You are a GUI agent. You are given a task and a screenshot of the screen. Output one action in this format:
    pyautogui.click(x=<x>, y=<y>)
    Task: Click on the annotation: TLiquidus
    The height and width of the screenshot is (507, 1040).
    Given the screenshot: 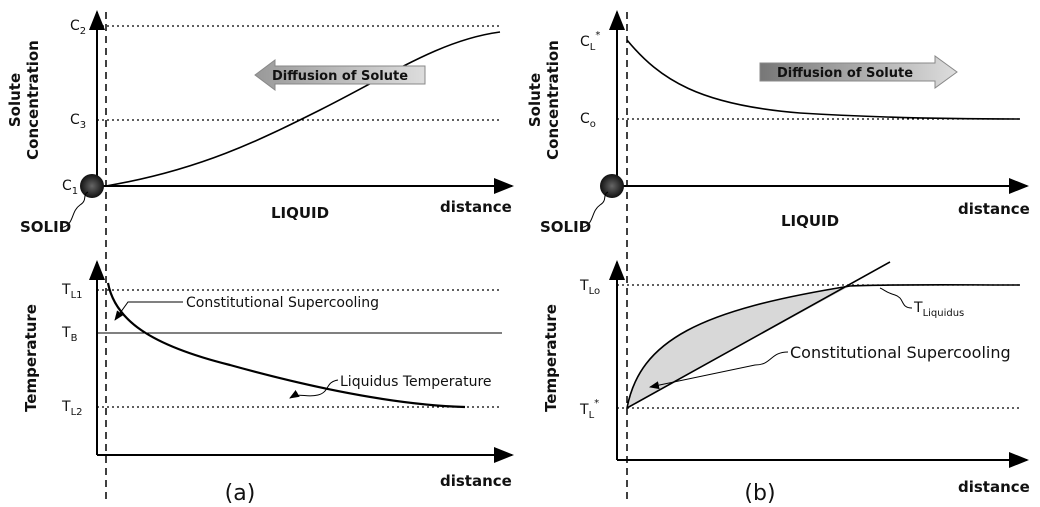 What is the action you would take?
    pyautogui.click(x=938, y=309)
    